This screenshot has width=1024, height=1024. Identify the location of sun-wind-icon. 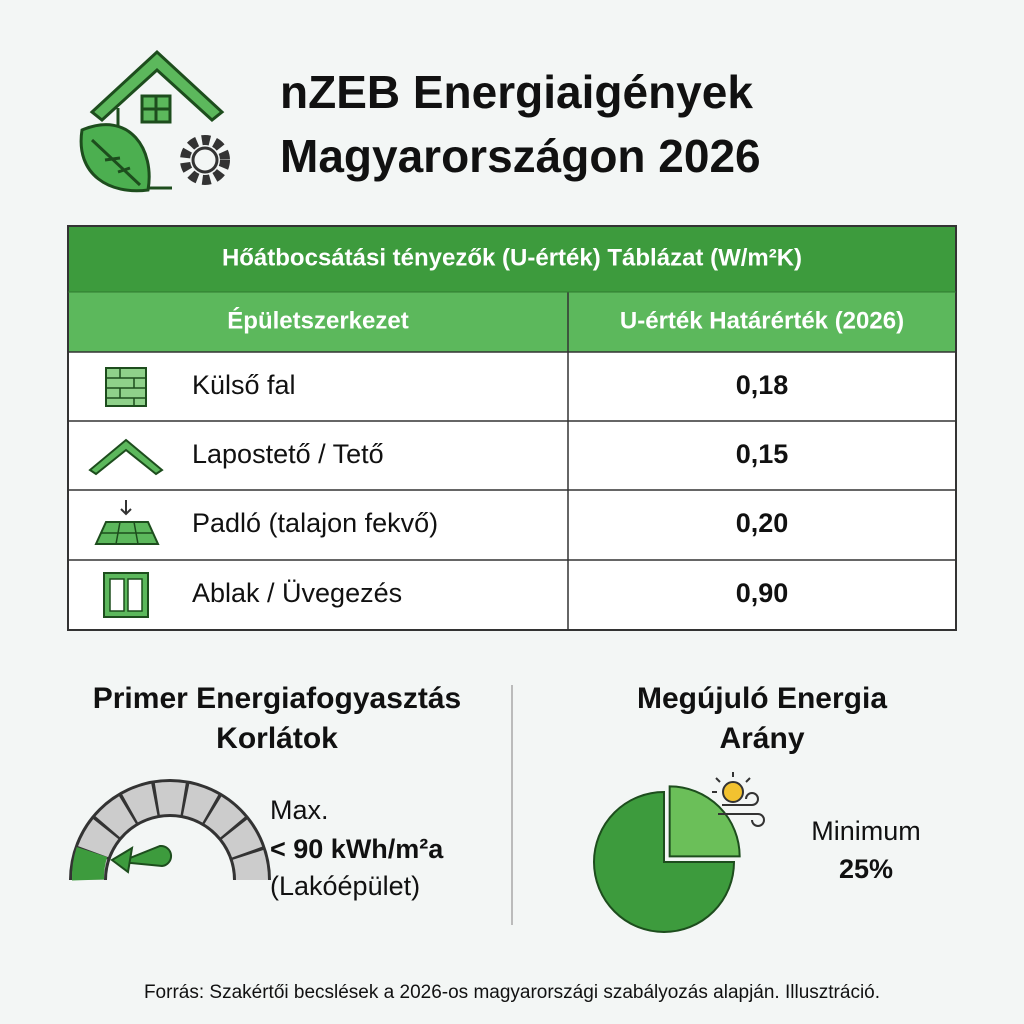
(738, 799).